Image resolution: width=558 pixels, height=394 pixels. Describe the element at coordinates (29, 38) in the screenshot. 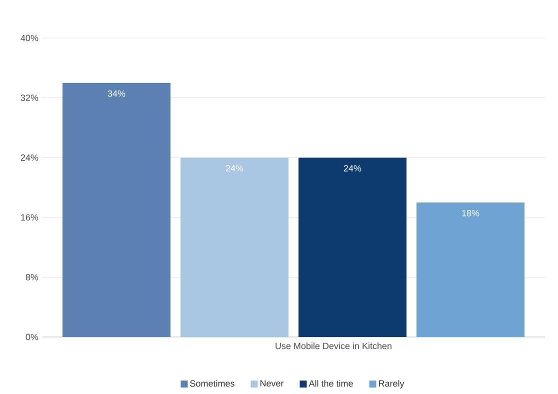

I see `y-tick-label: 40%` at that location.